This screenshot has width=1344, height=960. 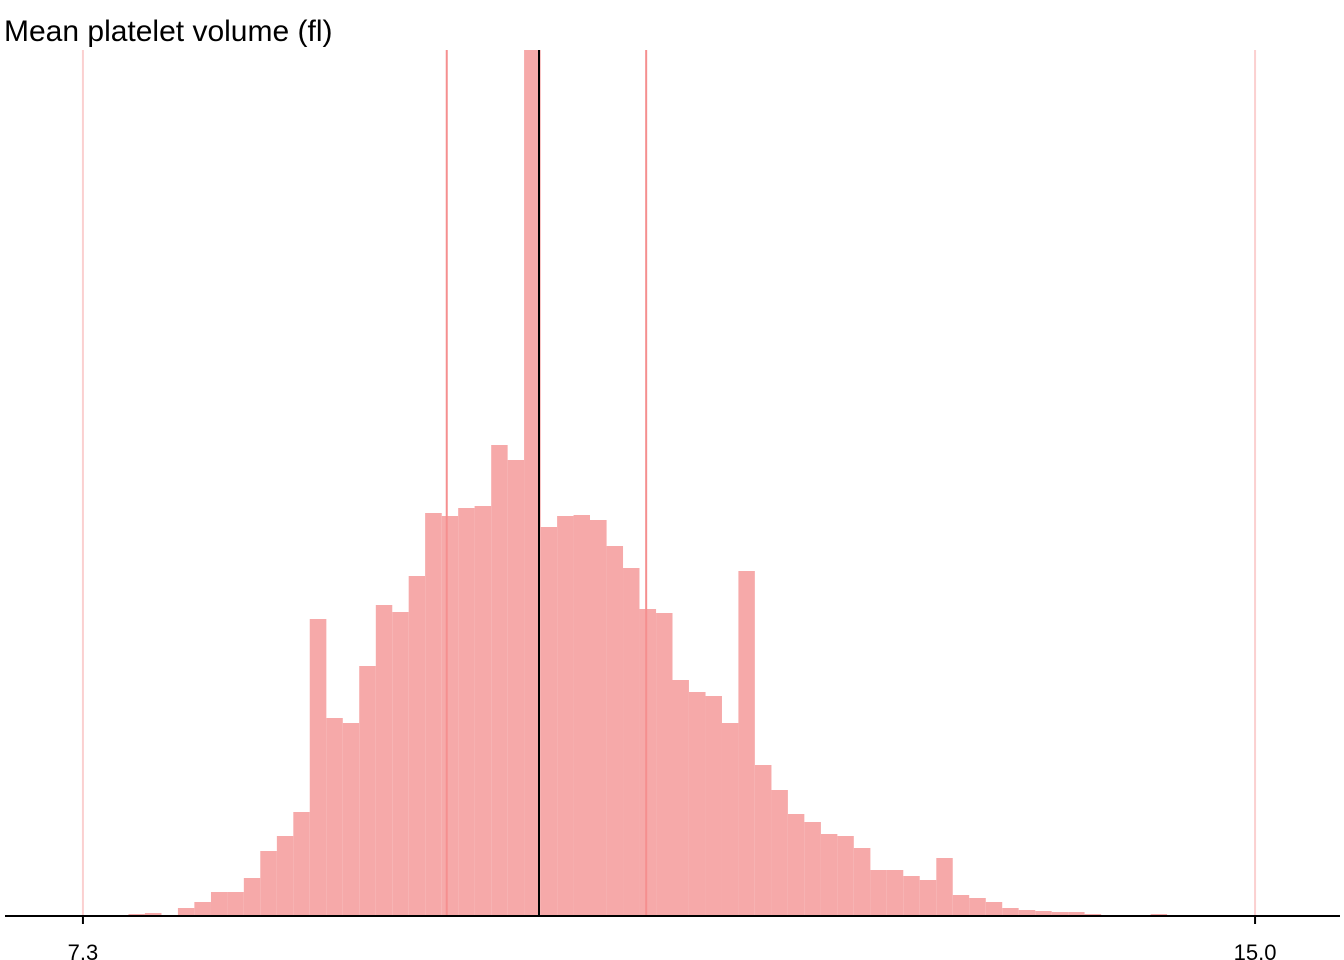 What do you see at coordinates (168, 31) in the screenshot?
I see `chart-title: Mean platelet volume (fl)` at bounding box center [168, 31].